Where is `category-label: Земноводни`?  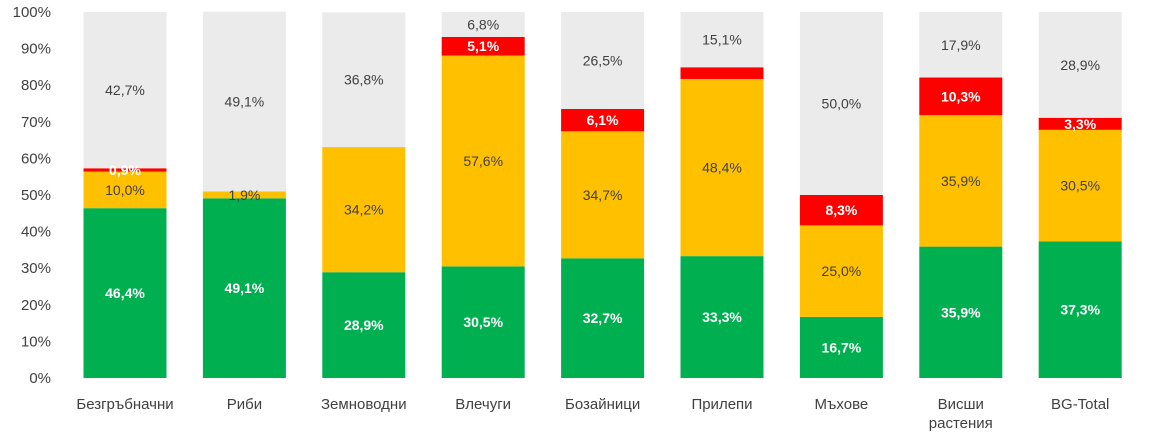 category-label: Земноводни is located at coordinates (364, 404).